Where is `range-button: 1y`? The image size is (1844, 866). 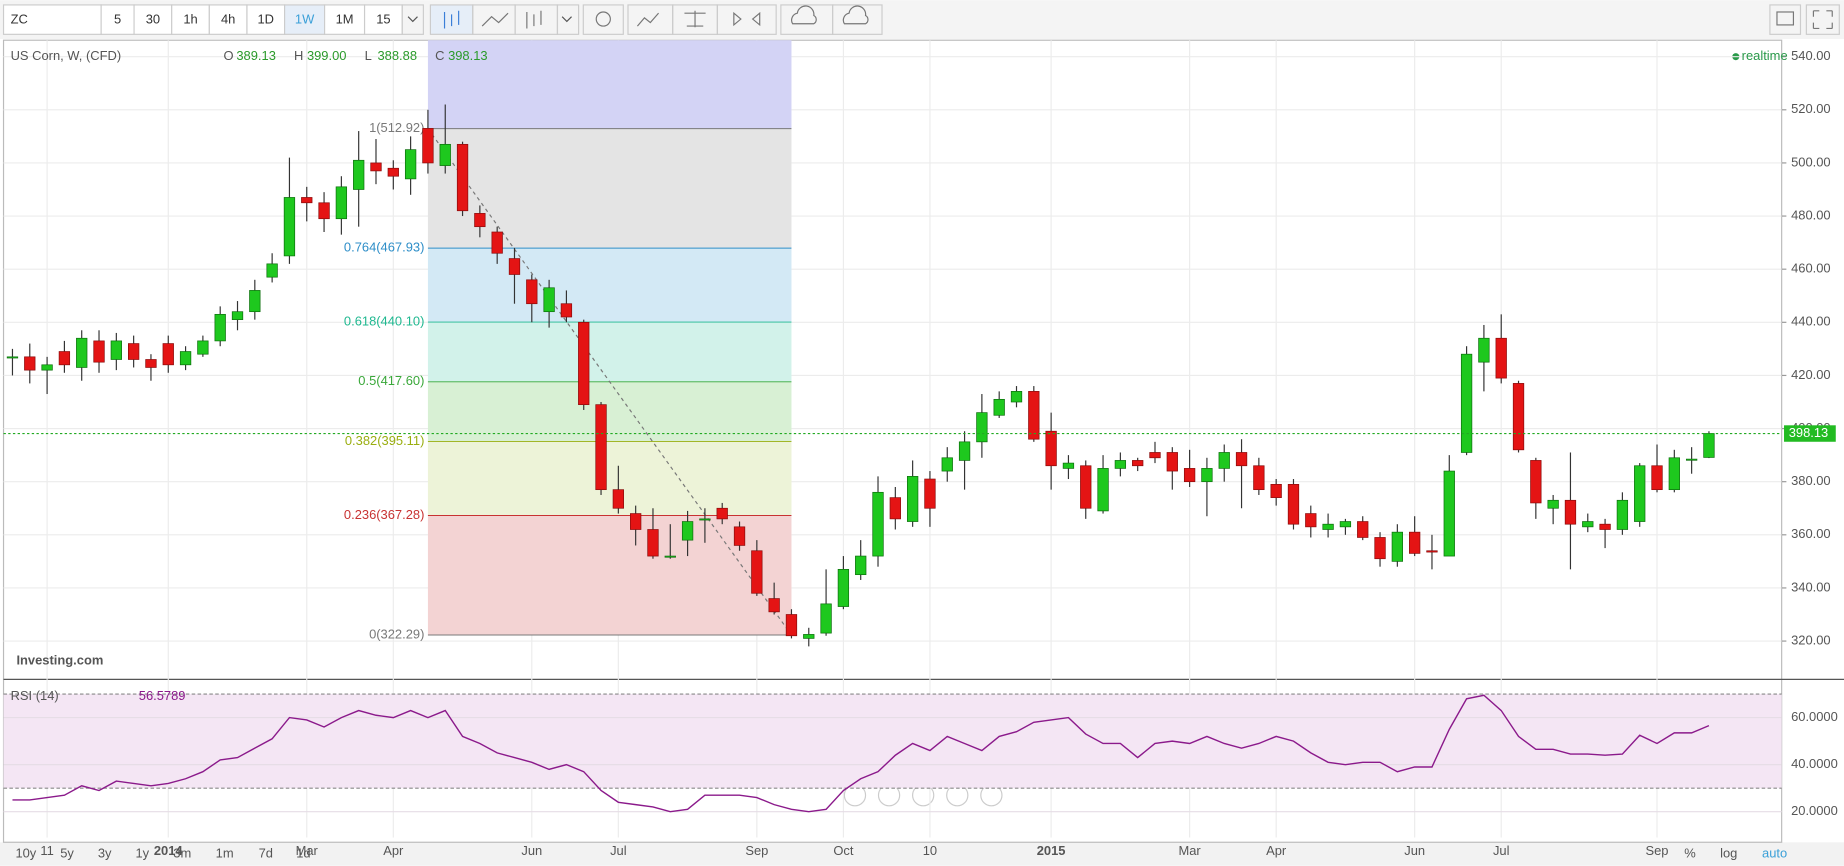 range-button: 1y is located at coordinates (142, 852).